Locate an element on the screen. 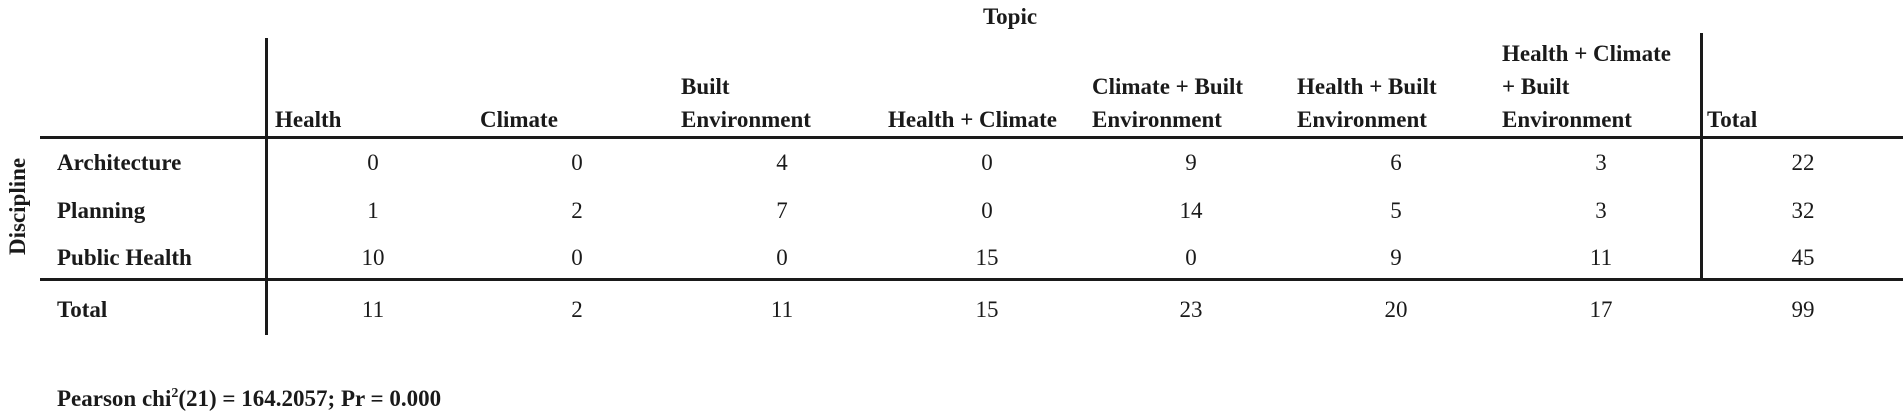 The image size is (1904, 413). row-label: Planning is located at coordinates (101, 210).